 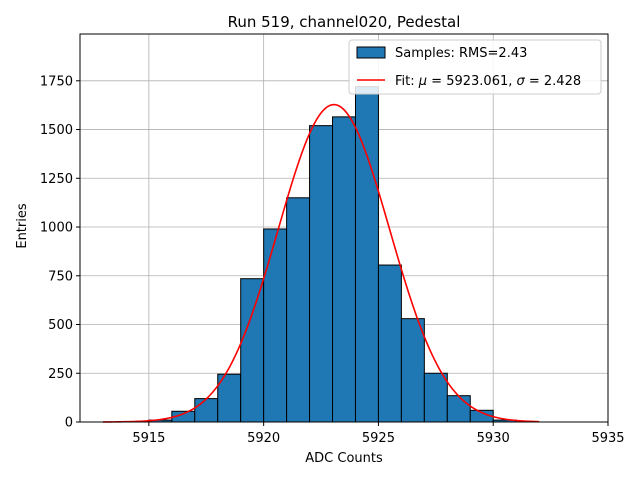 I want to click on y-tick-label: 0, so click(x=69, y=423).